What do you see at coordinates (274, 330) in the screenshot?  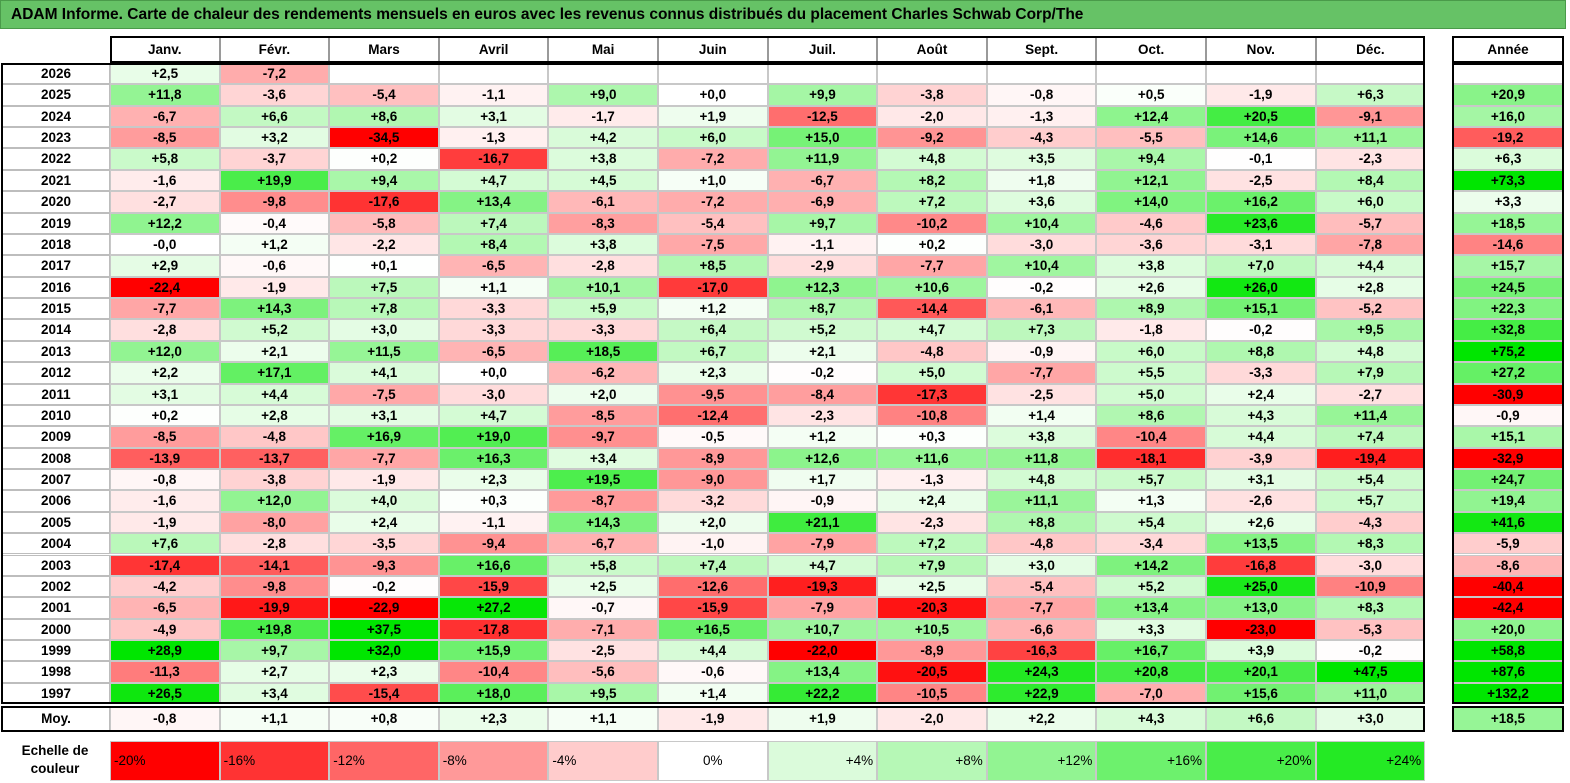 I see `heat-cell: +5,2` at bounding box center [274, 330].